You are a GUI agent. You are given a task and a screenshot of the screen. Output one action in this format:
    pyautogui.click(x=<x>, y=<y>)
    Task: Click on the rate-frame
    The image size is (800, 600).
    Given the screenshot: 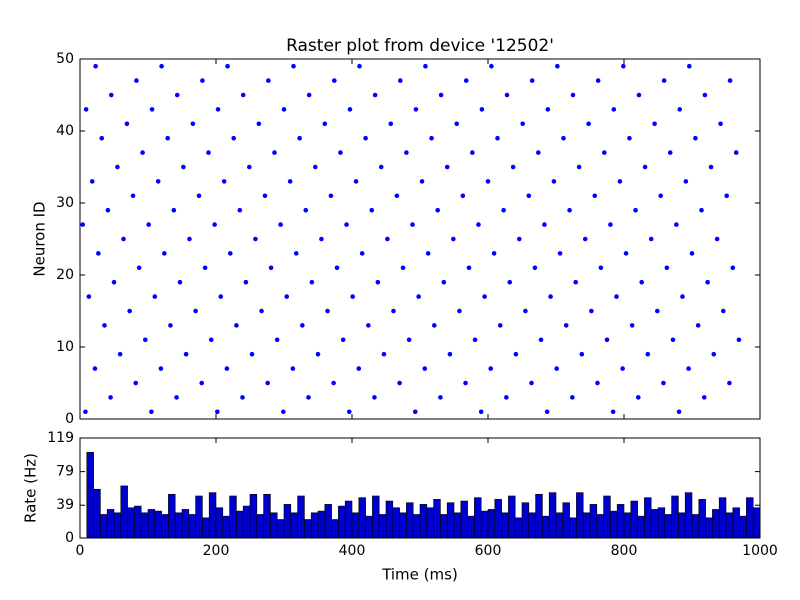 What is the action you would take?
    pyautogui.click(x=420, y=488)
    